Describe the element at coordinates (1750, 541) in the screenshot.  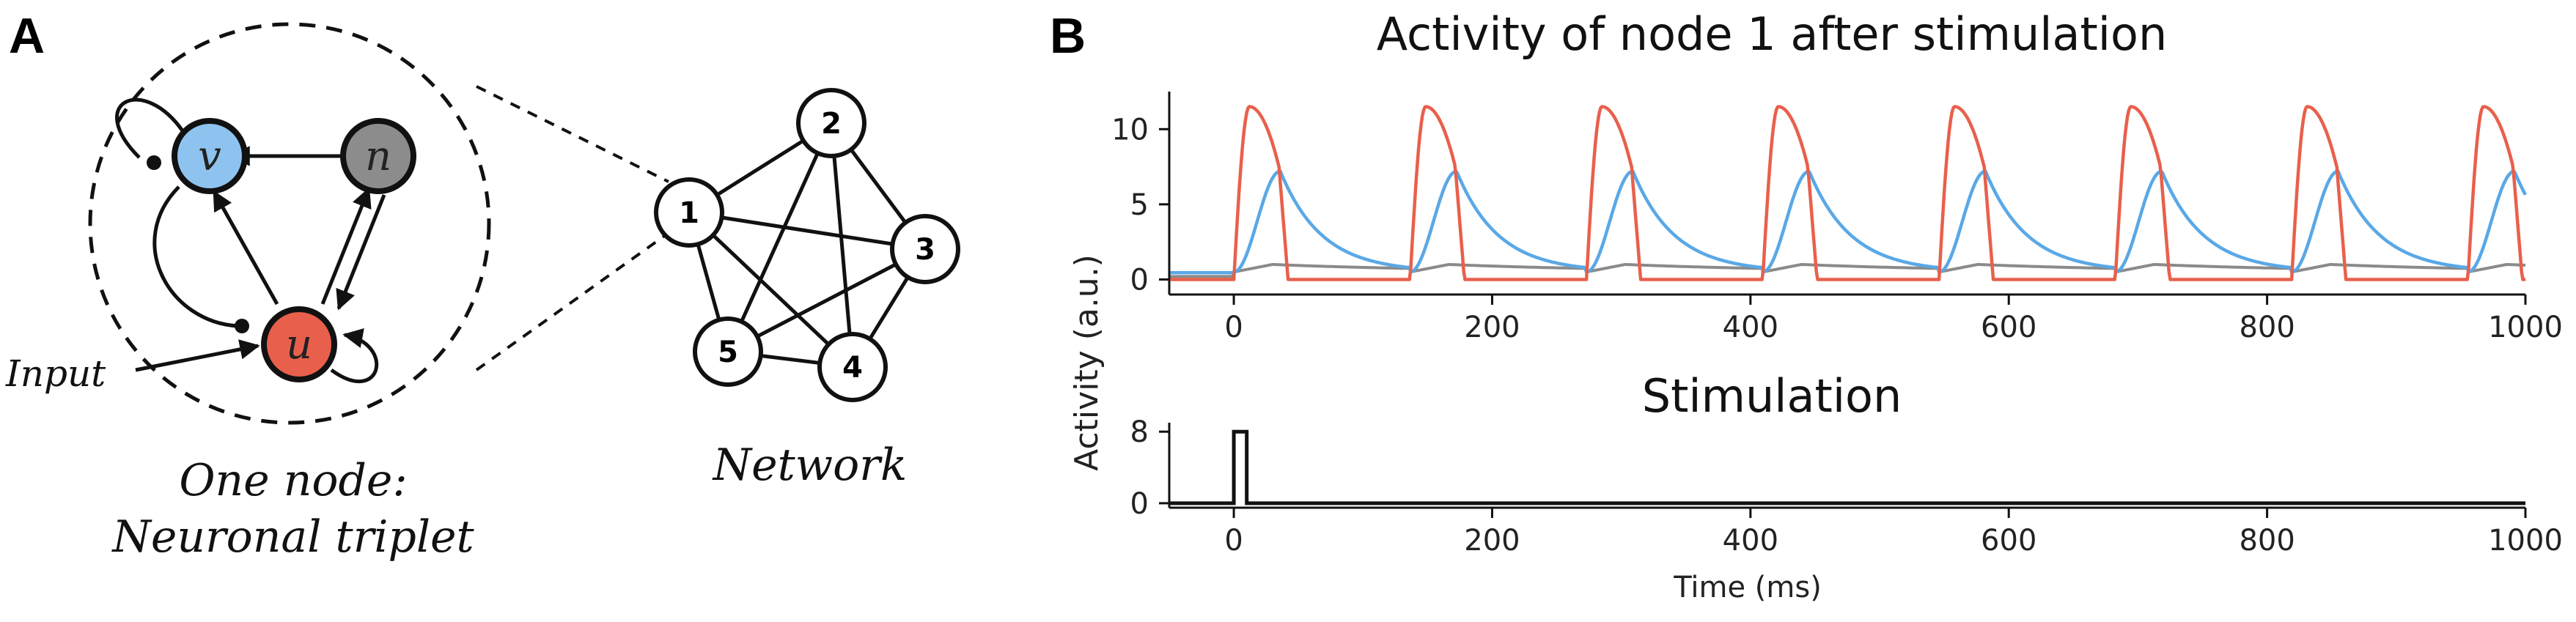
I see `stimulation-xtick-label: 400` at that location.